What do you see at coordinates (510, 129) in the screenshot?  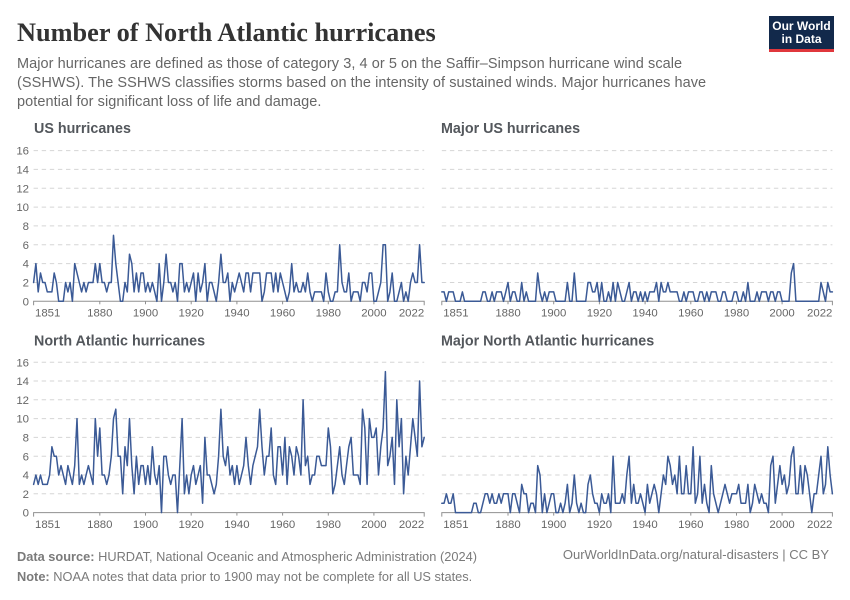 I see `svg-text: Major US hurricanes` at bounding box center [510, 129].